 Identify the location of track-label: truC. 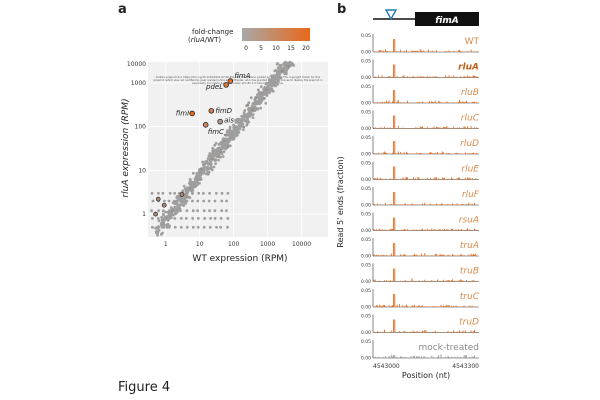
(470, 297).